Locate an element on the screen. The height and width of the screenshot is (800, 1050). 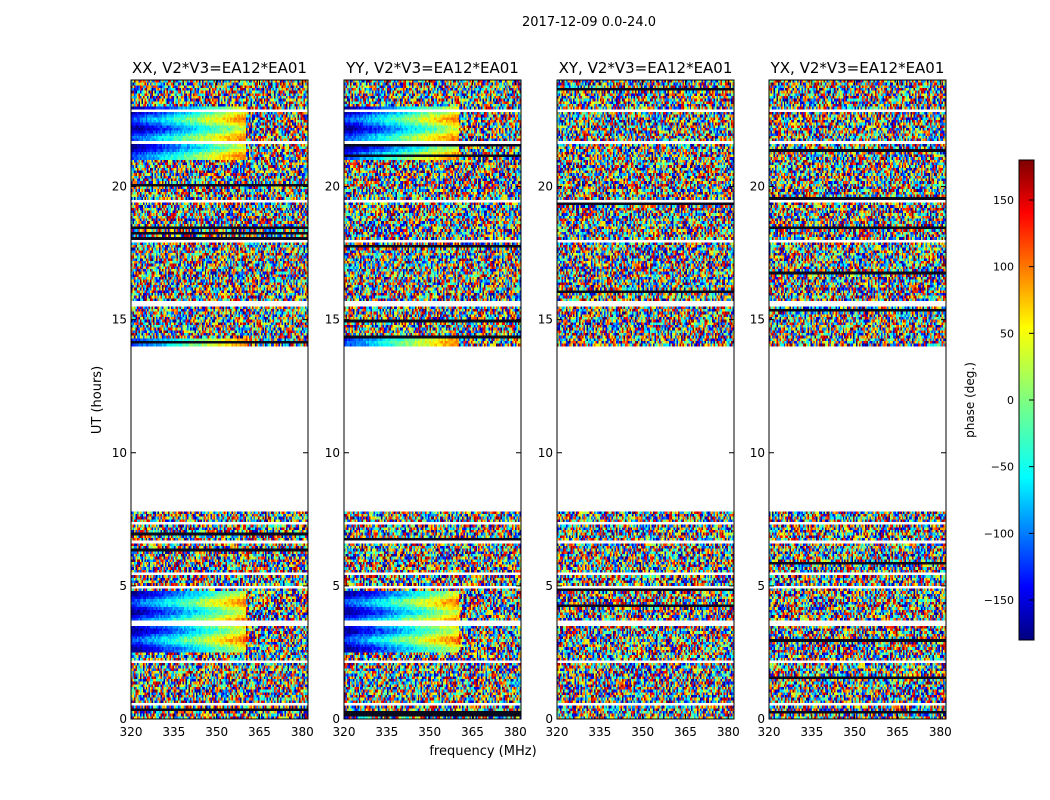
colorbar-tick-label: −150 is located at coordinates (999, 600).